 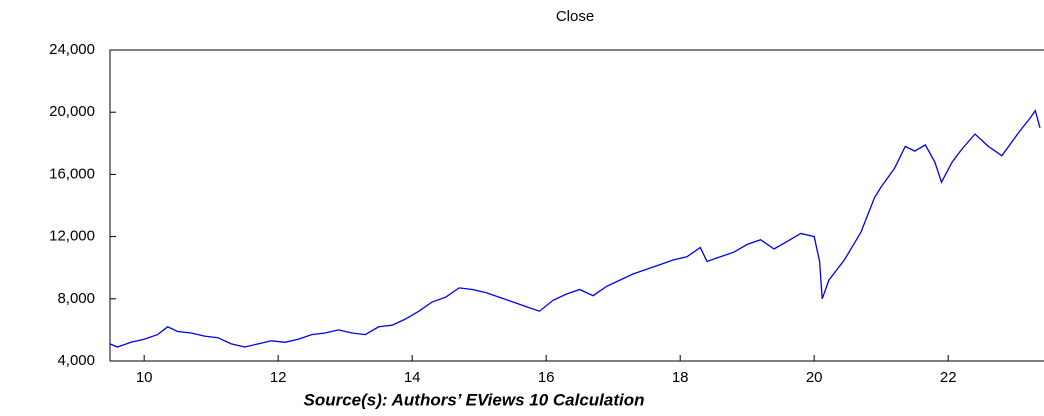 I want to click on y-tick-label: 20,000, so click(x=72, y=111).